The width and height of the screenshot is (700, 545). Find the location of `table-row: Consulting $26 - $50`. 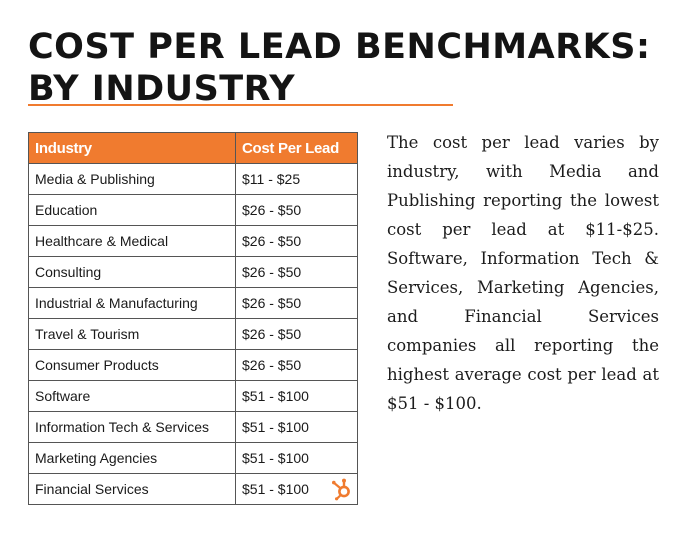

table-row: Consulting $26 - $50 is located at coordinates (193, 272).